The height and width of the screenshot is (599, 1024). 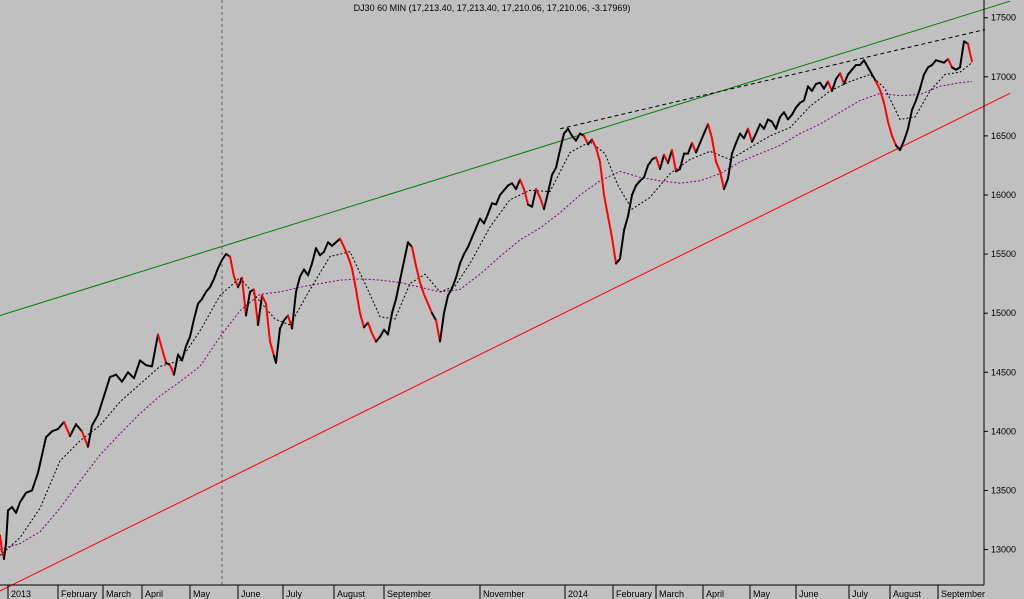 What do you see at coordinates (963, 594) in the screenshot?
I see `x-tick-label: September` at bounding box center [963, 594].